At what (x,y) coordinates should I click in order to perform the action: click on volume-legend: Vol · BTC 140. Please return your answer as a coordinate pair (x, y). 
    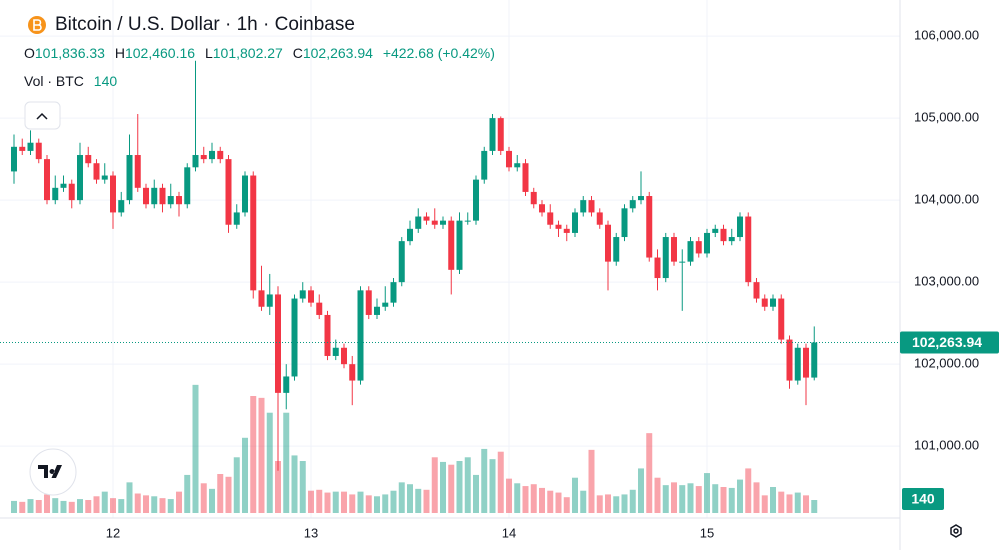
    Looking at the image, I should click on (70, 81).